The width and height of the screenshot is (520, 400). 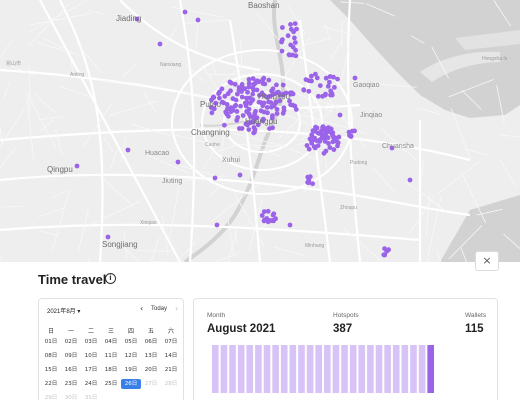 What do you see at coordinates (91, 397) in the screenshot?
I see `calendar-day: 31日` at bounding box center [91, 397].